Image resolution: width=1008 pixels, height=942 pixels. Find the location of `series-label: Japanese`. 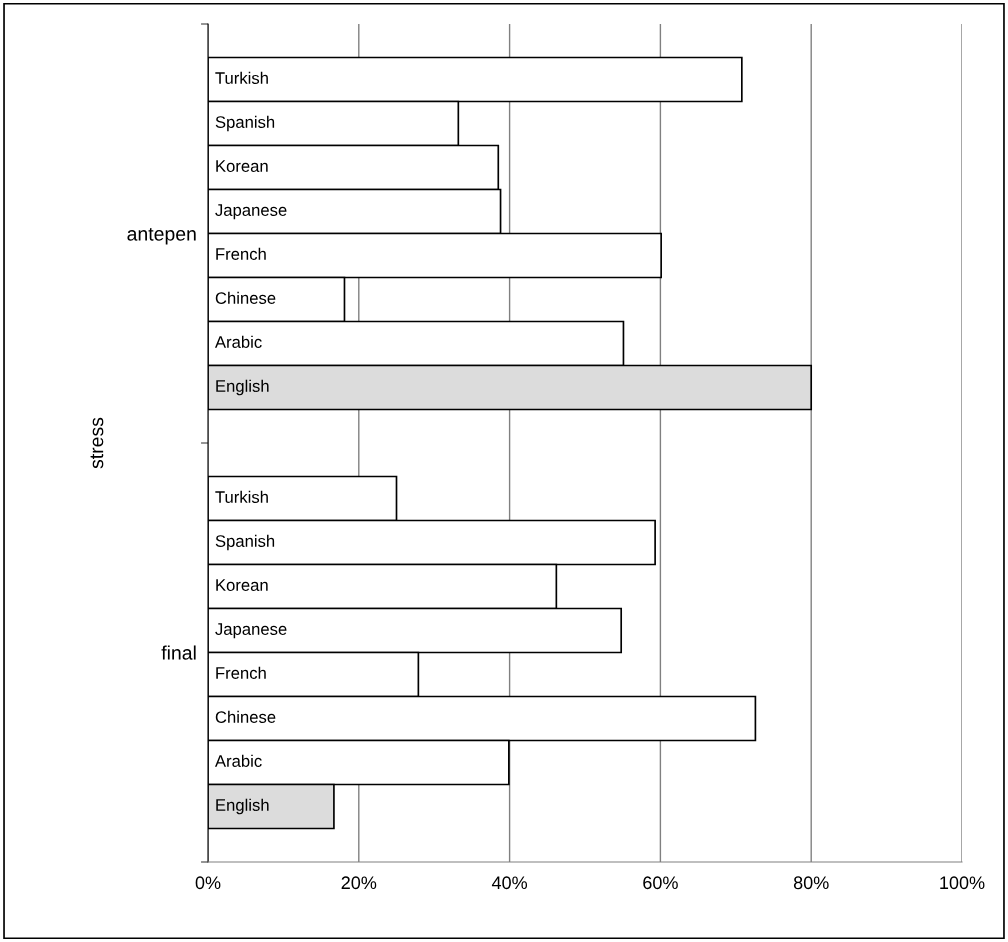

series-label: Japanese is located at coordinates (251, 212).